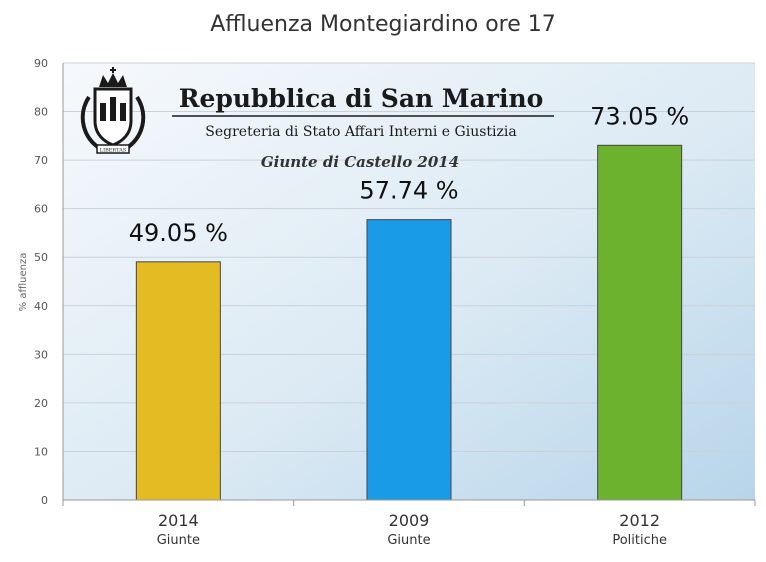  Describe the element at coordinates (639, 540) in the screenshot. I see `x-tick-label-type: Politiche` at that location.